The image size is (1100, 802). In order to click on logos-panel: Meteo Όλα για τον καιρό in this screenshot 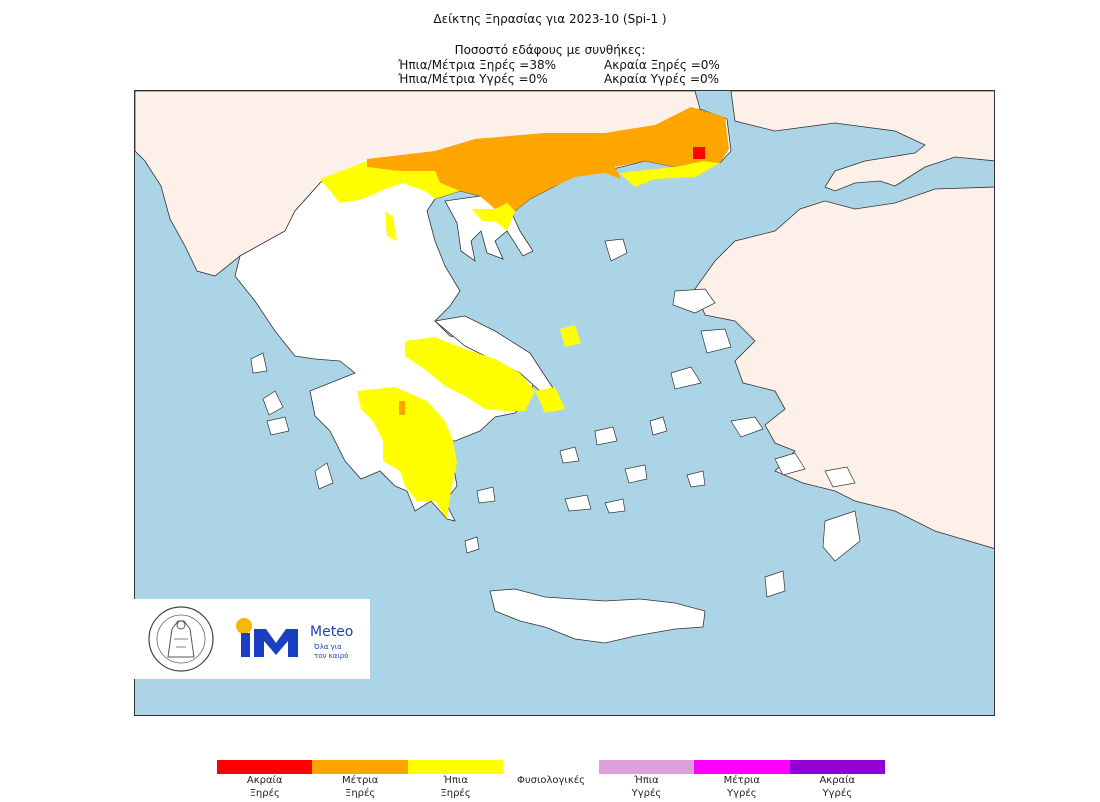, I will do `click(252, 639)`.